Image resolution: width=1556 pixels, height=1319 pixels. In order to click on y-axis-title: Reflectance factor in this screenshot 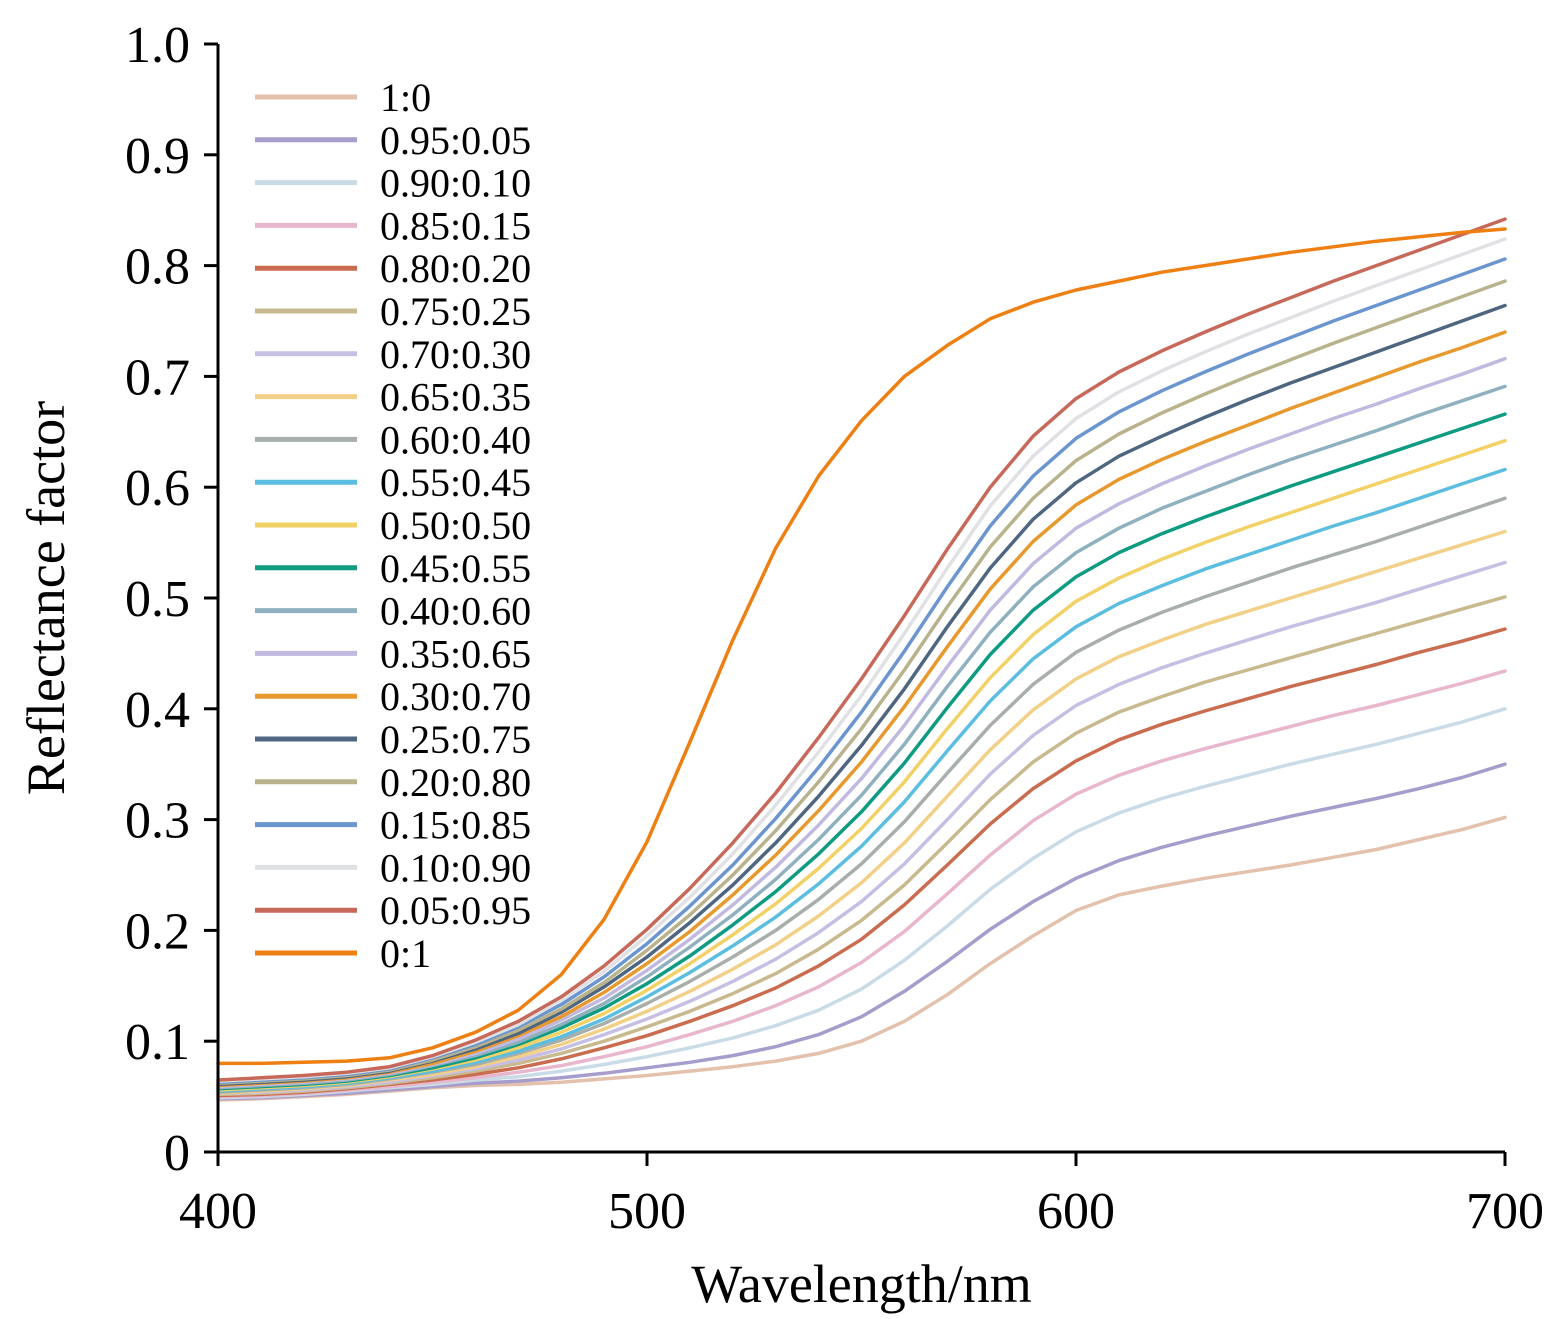, I will do `click(46, 598)`.